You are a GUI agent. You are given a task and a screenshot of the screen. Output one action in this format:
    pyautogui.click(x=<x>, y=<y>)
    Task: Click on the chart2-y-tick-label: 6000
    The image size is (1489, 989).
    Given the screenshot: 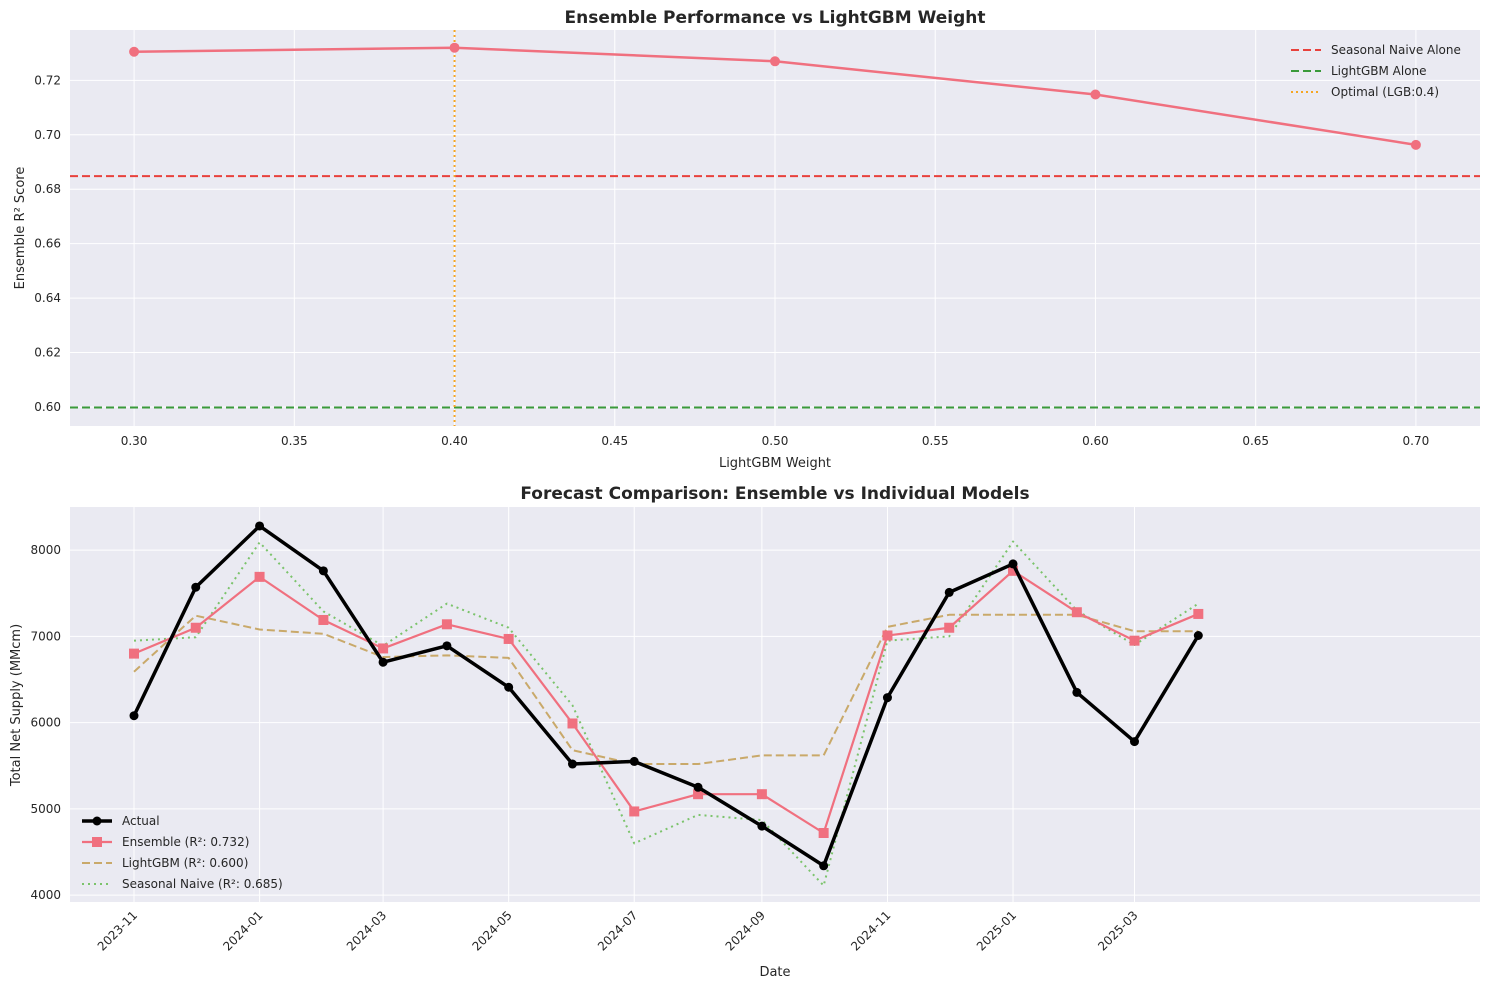 What is the action you would take?
    pyautogui.click(x=45, y=723)
    